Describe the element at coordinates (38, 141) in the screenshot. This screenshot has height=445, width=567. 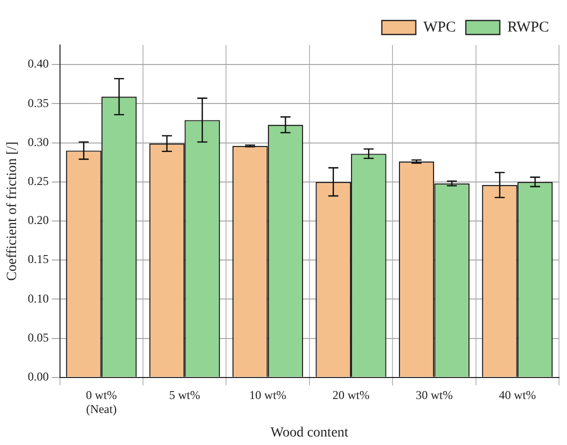
I see `y-tick-label: 0.30` at that location.